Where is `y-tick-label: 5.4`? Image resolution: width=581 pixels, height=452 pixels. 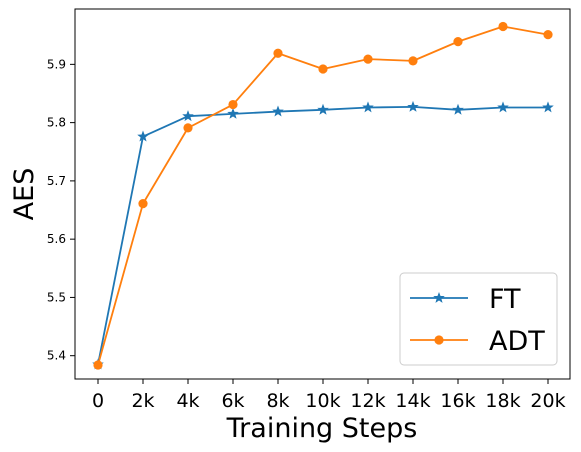
y-tick-label: 5.4 is located at coordinates (56, 356).